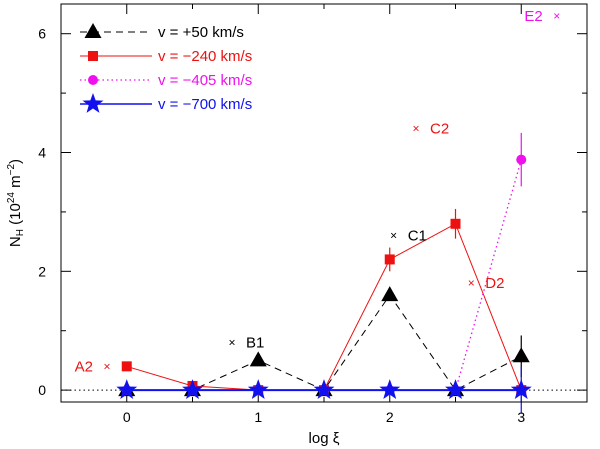  Describe the element at coordinates (42, 153) in the screenshot. I see `y-tick-label: 4` at that location.